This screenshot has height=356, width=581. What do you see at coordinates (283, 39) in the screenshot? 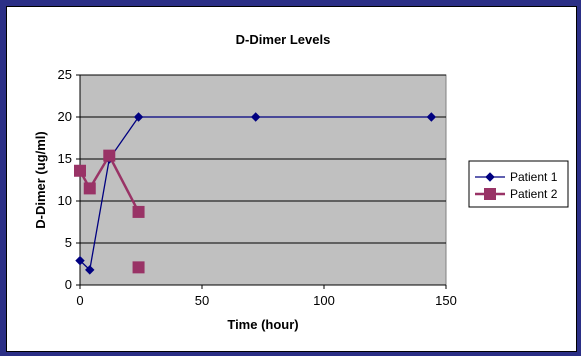
I see `chart-title: D-Dimer Levels` at bounding box center [283, 39].